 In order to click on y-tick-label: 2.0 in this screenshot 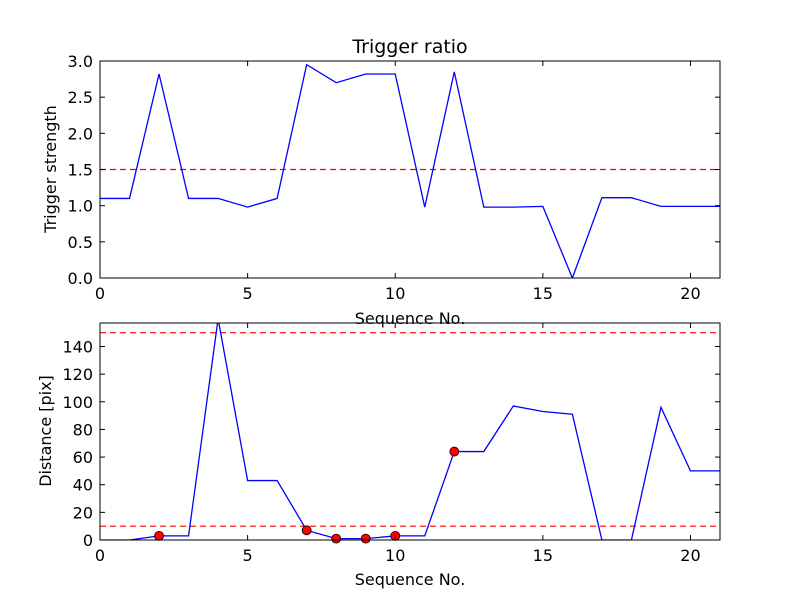, I will do `click(80, 133)`.